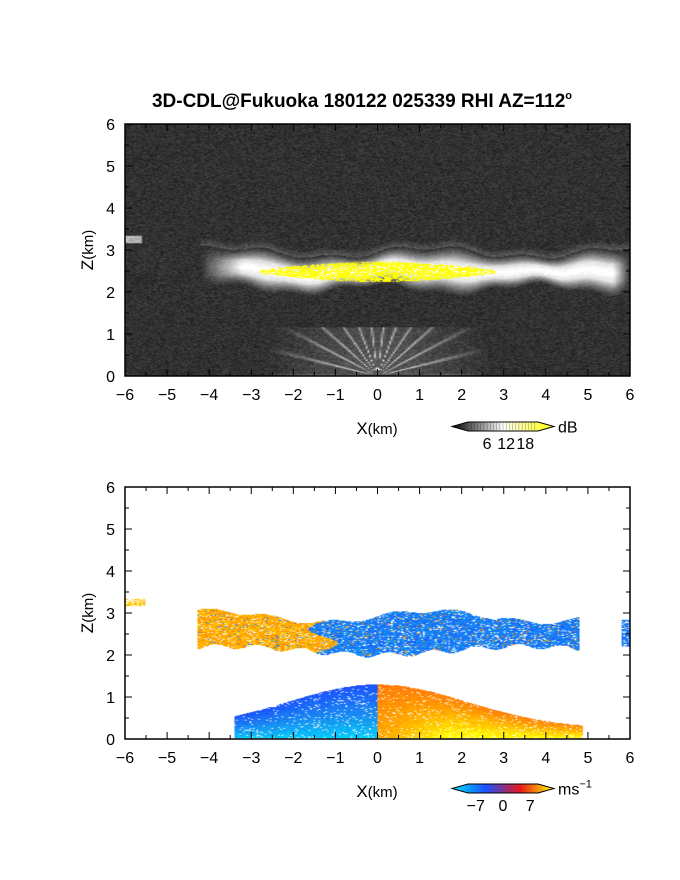  I want to click on colorbar-tick-label: 7, so click(530, 806).